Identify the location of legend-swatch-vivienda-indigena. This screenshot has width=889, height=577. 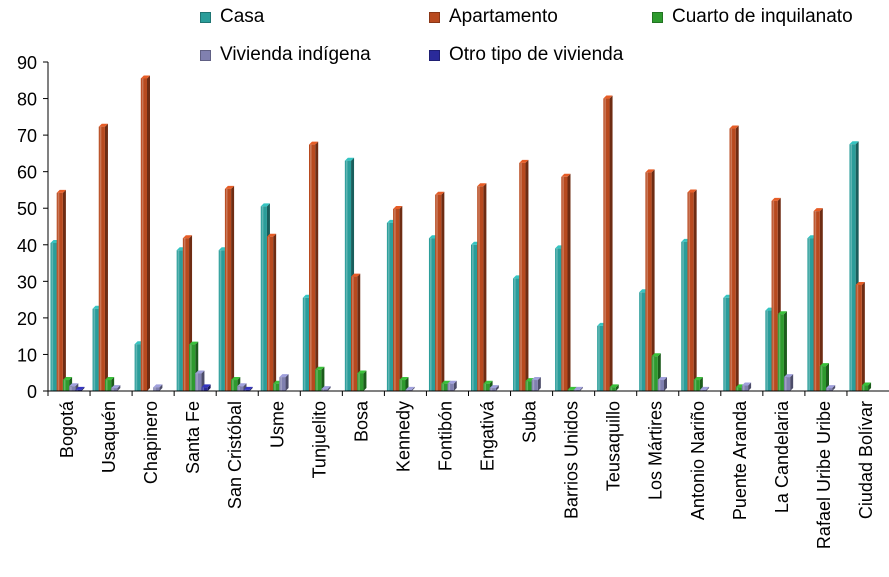
(205, 55).